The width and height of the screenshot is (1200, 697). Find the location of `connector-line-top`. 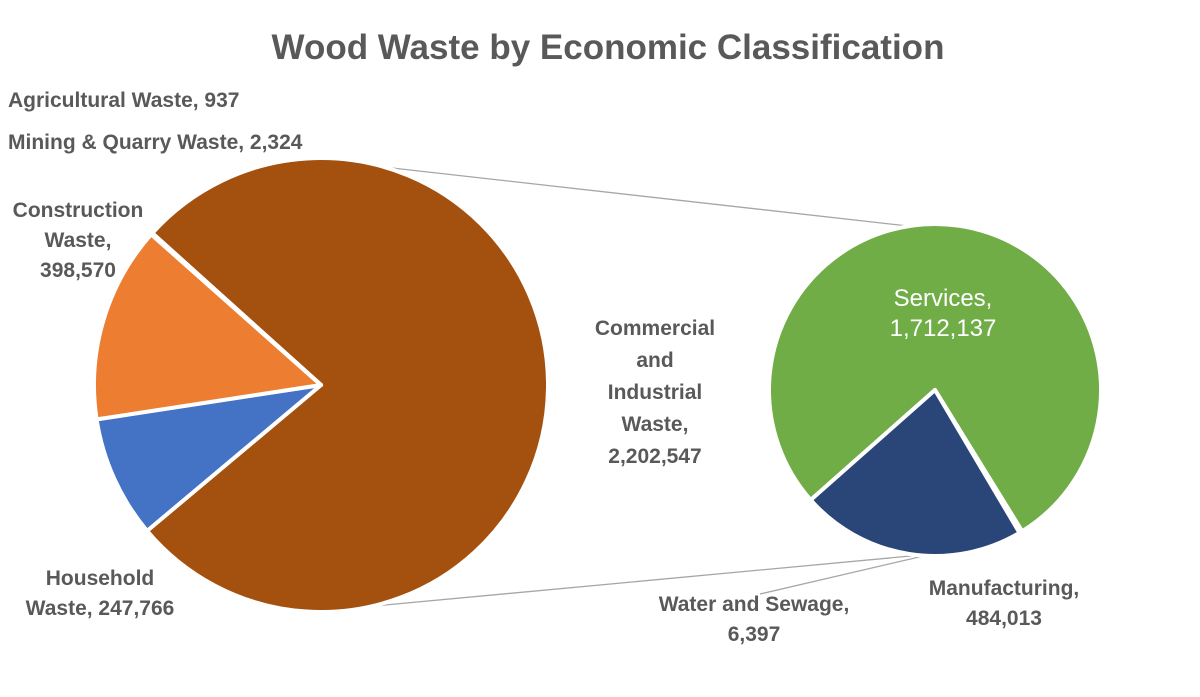

connector-line-top is located at coordinates (614, 193).